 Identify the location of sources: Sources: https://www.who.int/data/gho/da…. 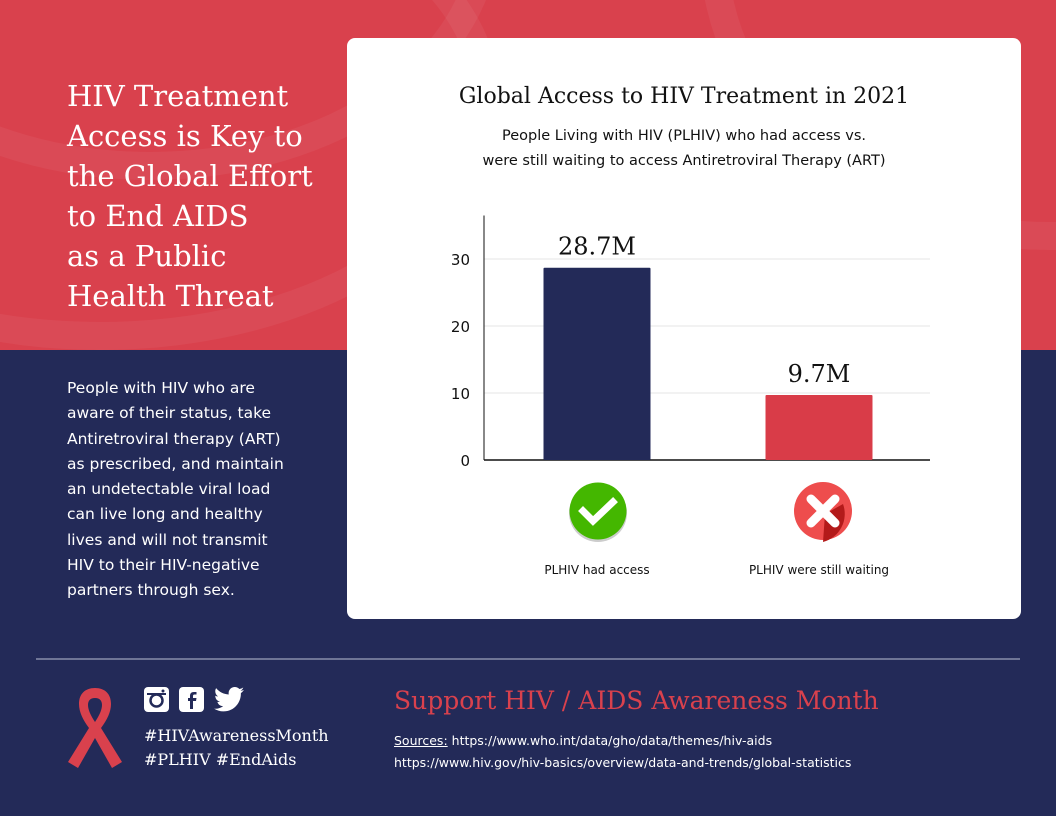
(622, 752).